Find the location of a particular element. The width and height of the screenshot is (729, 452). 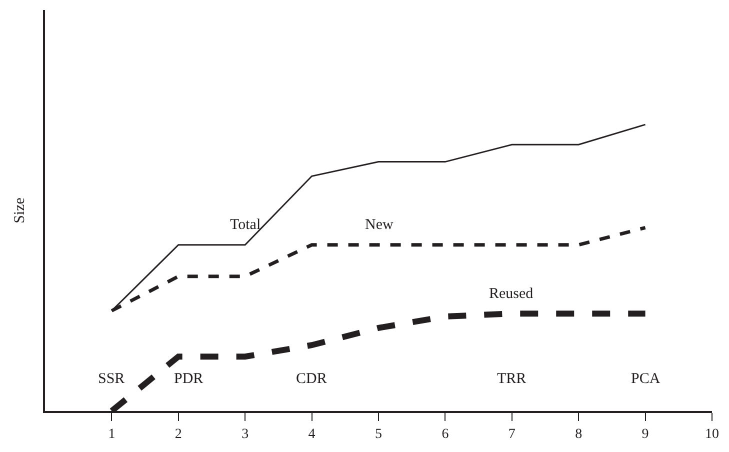

x-tick-label: 3 is located at coordinates (245, 434).